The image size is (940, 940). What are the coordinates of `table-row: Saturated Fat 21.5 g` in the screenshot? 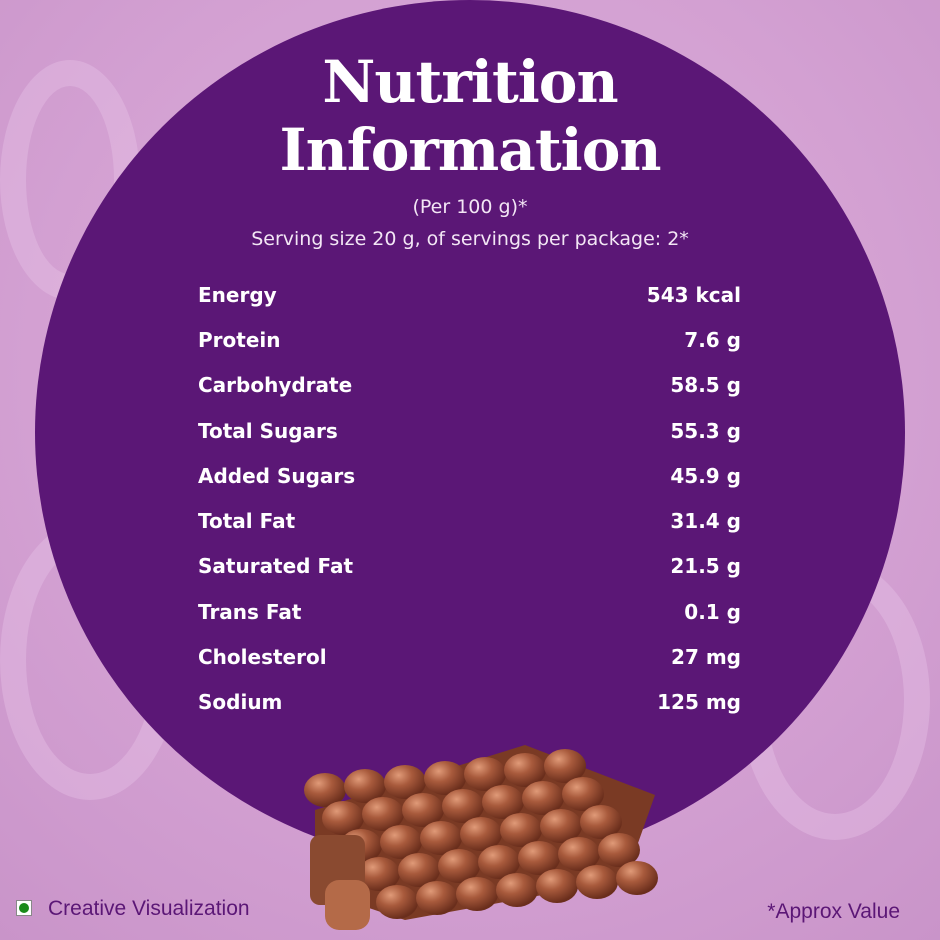 It's located at (469, 566).